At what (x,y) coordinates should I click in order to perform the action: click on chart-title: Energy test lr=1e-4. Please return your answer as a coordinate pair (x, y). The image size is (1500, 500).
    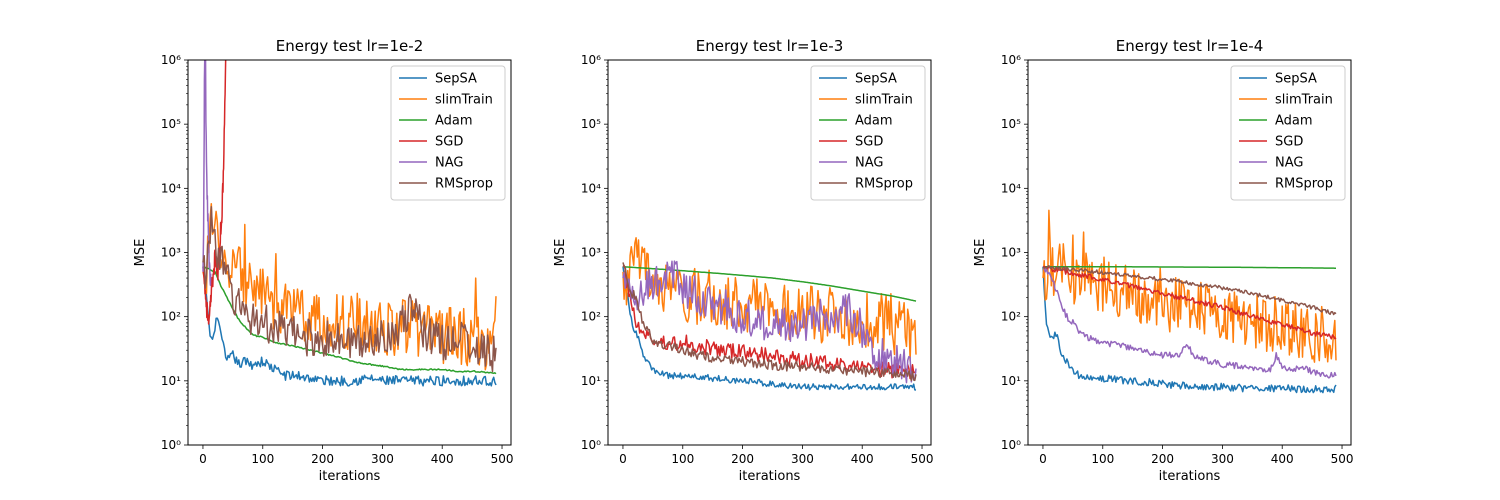
    Looking at the image, I should click on (1190, 46).